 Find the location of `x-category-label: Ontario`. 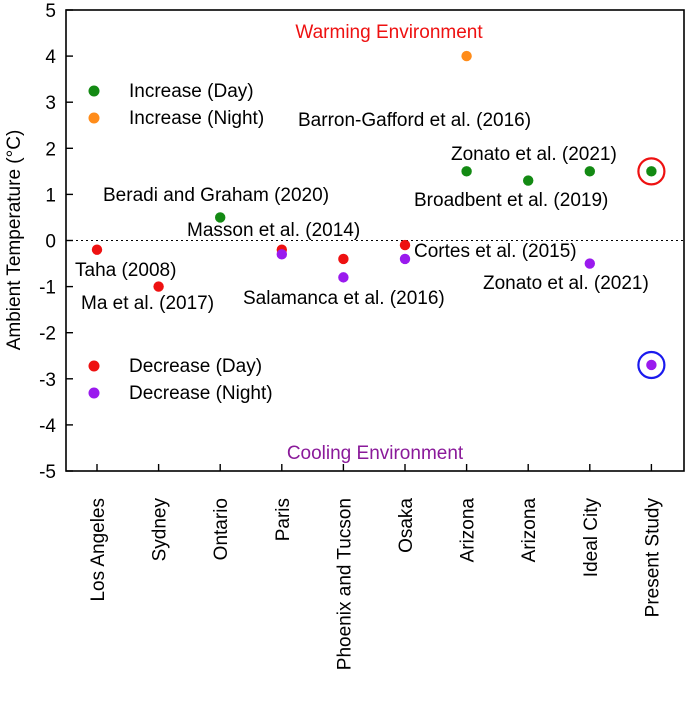

x-category-label: Ontario is located at coordinates (221, 529).